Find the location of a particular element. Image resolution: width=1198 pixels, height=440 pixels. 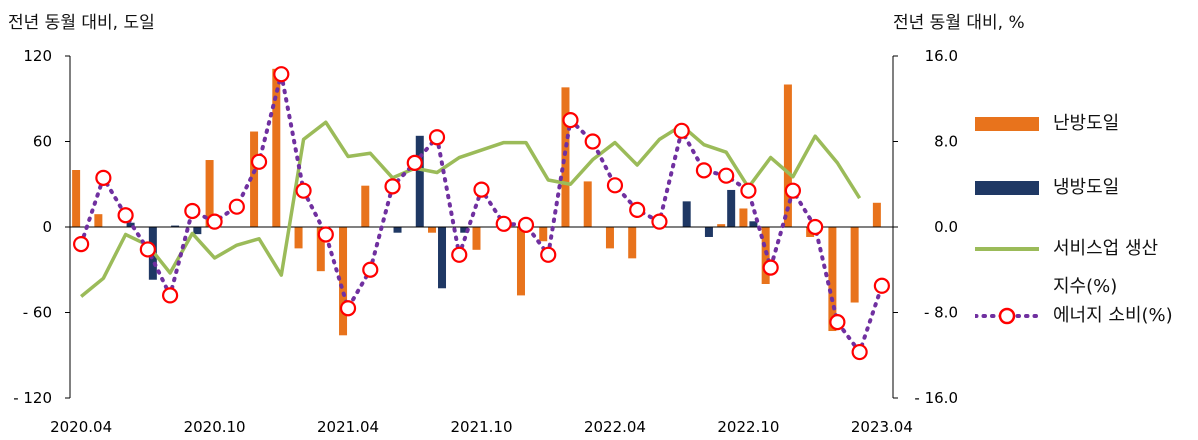

x-tick-label: 2022.10 is located at coordinates (748, 427).